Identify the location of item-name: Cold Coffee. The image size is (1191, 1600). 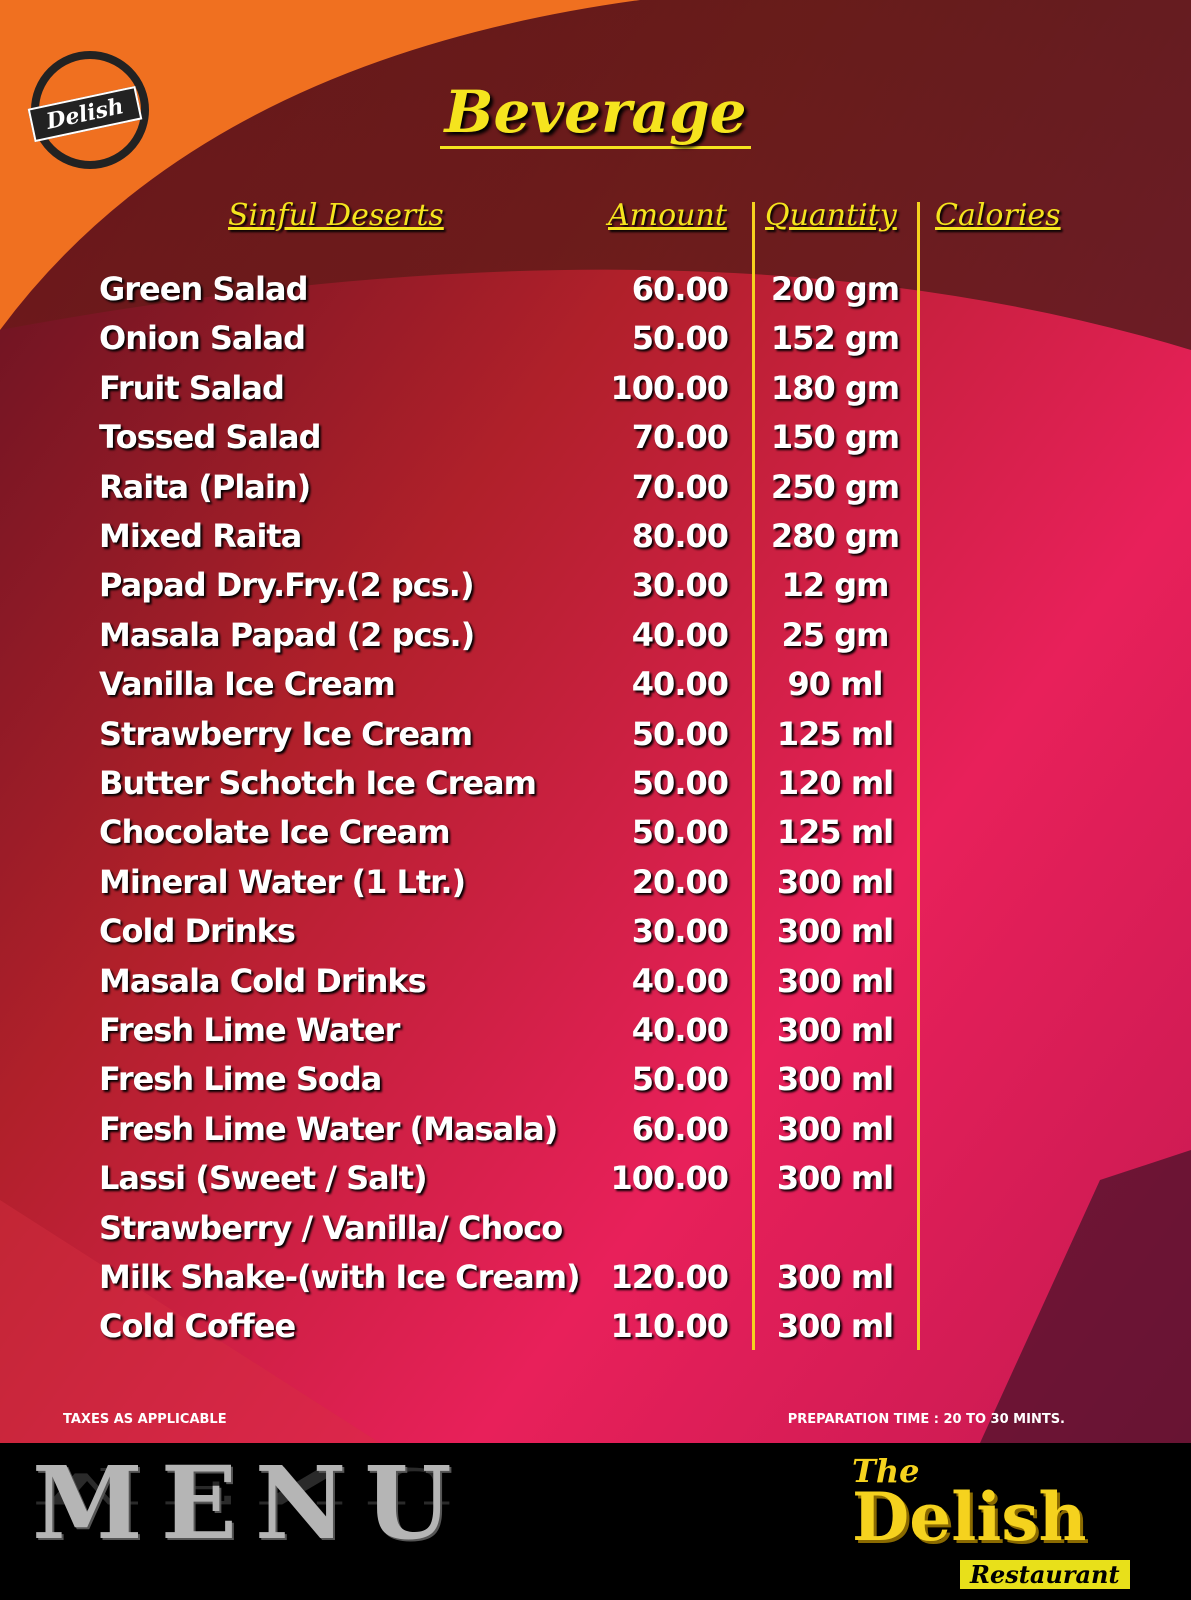
(197, 1326).